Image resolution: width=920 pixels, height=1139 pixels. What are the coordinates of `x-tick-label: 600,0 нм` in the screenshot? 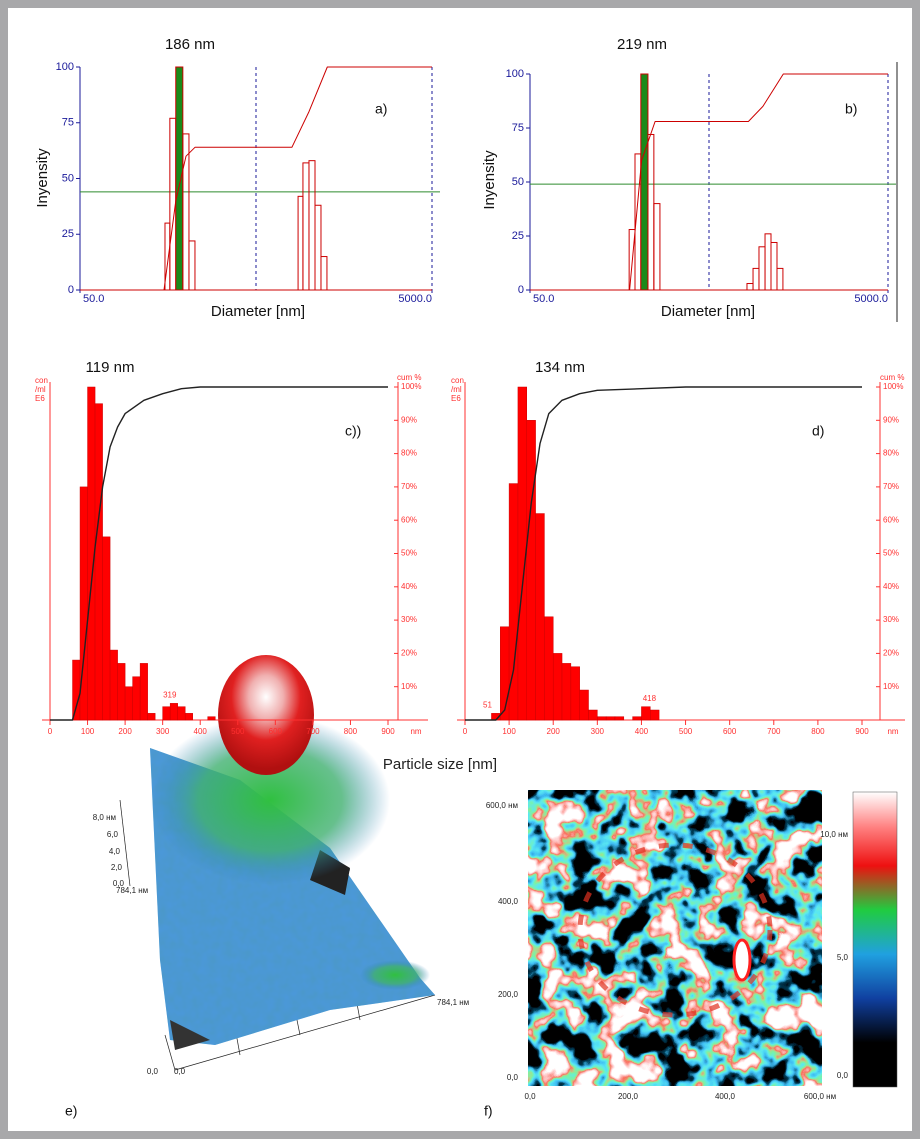 It's located at (820, 1096).